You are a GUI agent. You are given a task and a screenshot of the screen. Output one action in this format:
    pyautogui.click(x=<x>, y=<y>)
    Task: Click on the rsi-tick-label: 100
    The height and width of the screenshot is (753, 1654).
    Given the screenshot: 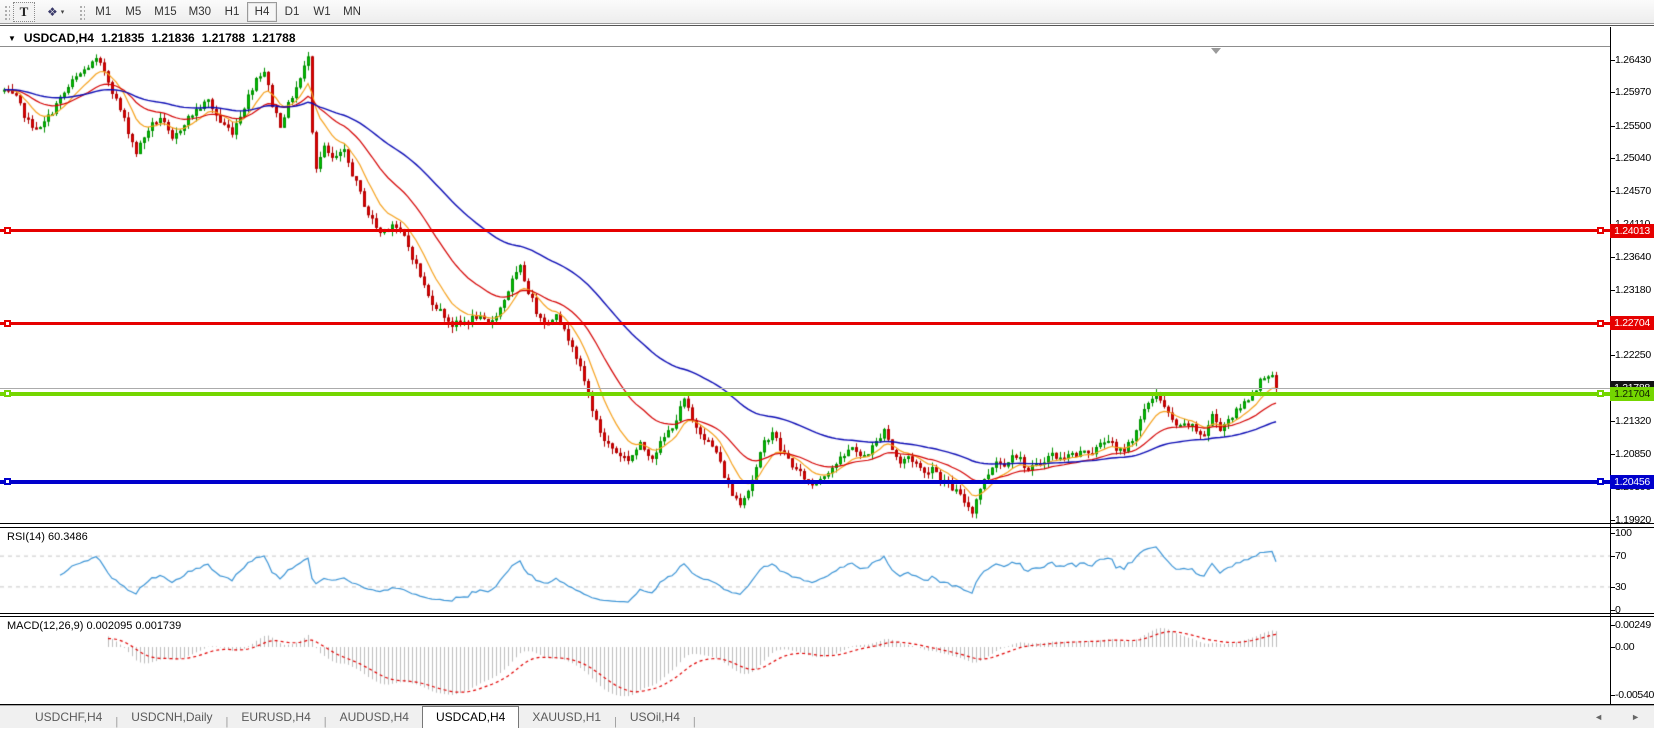 What is the action you would take?
    pyautogui.click(x=1623, y=533)
    